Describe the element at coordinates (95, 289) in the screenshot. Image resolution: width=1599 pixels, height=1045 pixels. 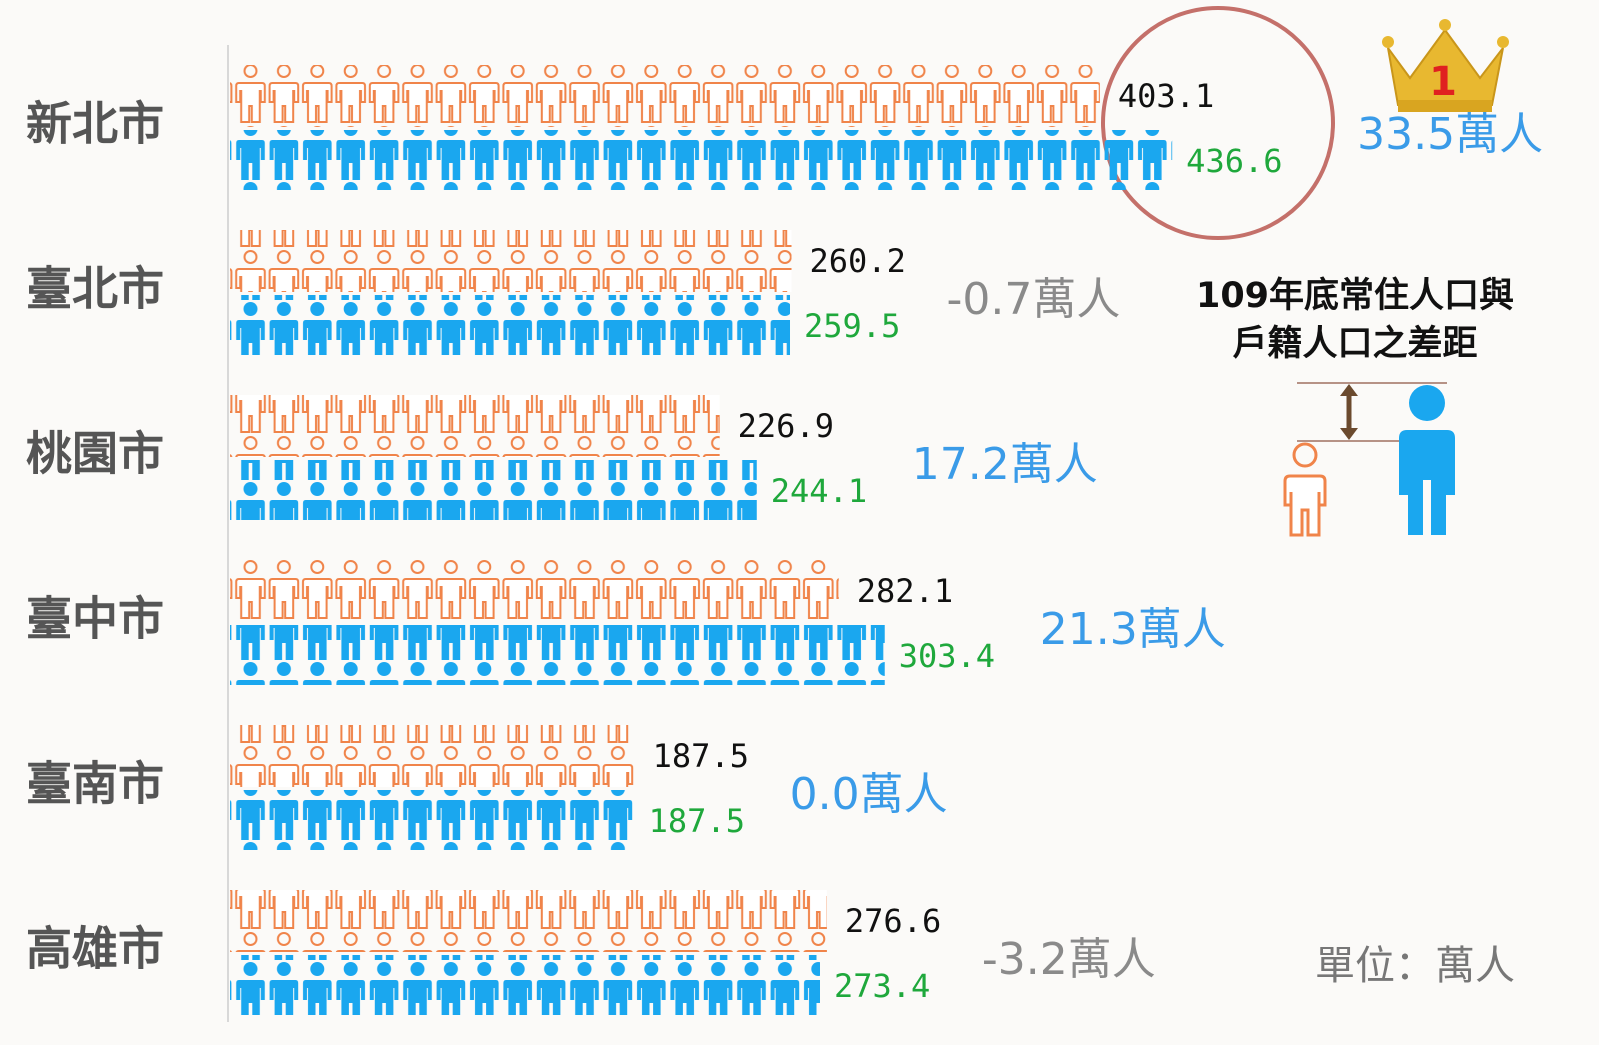
I see `category-label: 臺北市` at that location.